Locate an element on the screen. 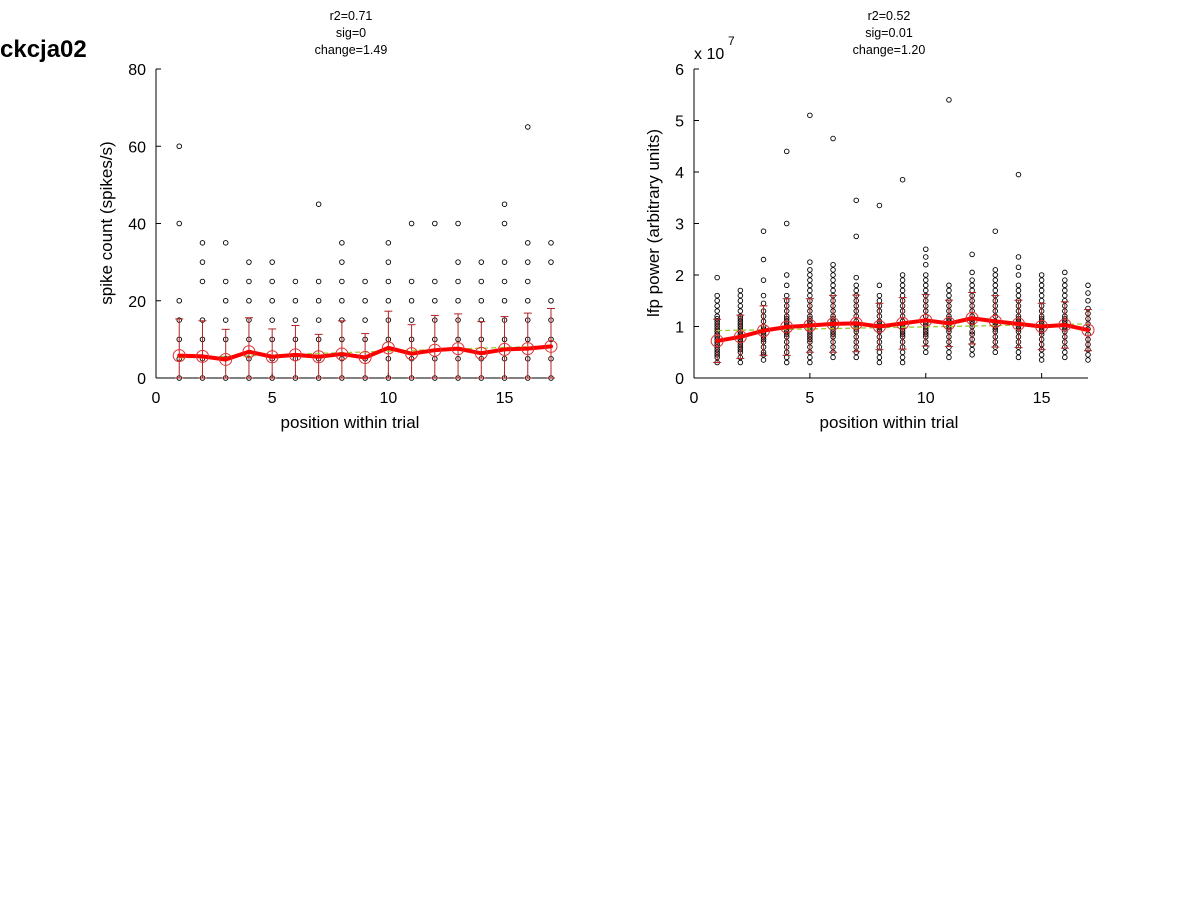 The height and width of the screenshot is (901, 1200). panel-title-sig: sig=0 is located at coordinates (351, 33).